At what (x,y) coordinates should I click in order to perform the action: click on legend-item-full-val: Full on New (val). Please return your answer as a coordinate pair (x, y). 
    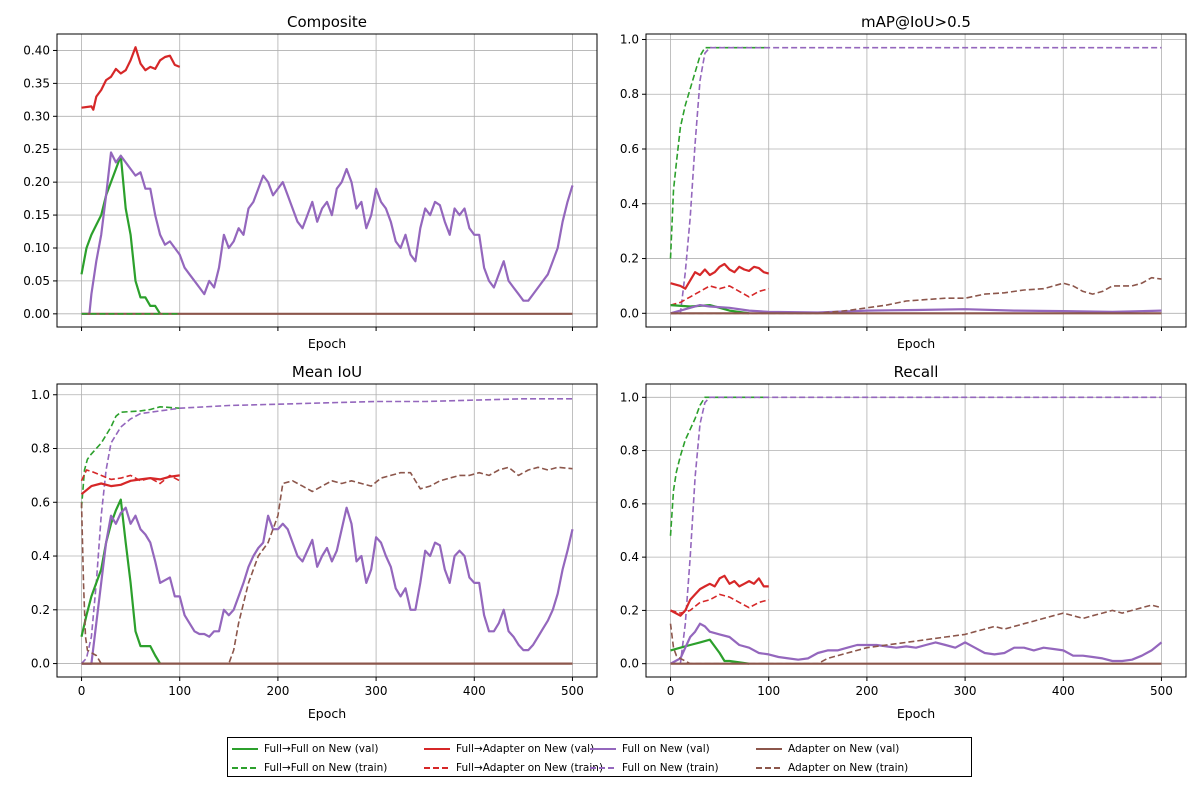
    Looking at the image, I should click on (673, 748).